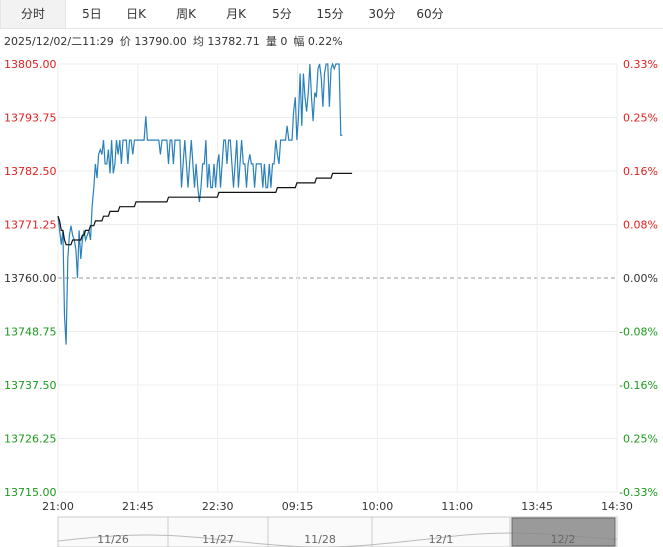 The image size is (663, 547). I want to click on y-tick-label: 13782.50, so click(30, 171).